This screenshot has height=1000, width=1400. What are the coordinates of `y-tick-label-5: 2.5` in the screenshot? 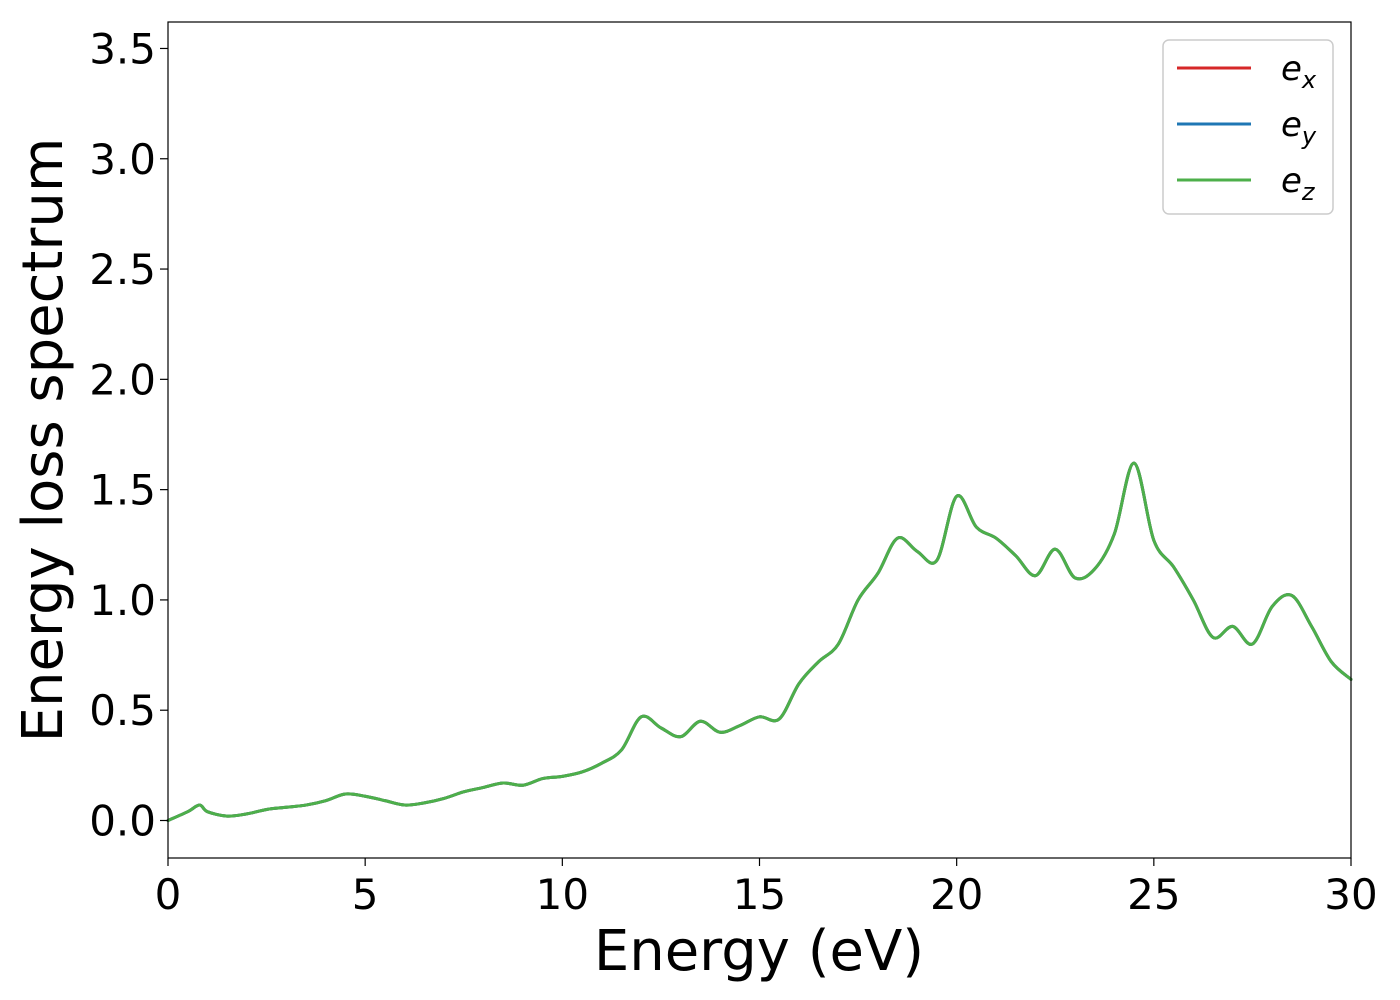 It's located at (122, 269).